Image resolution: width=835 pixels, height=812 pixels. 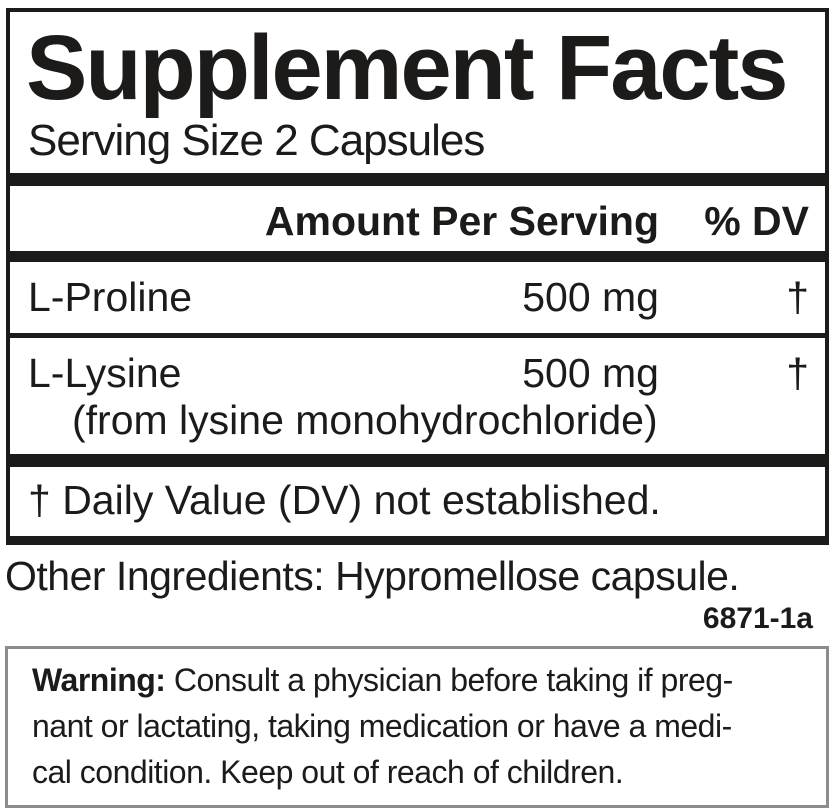 What do you see at coordinates (407, 68) in the screenshot?
I see `panel-title: Supplement Facts` at bounding box center [407, 68].